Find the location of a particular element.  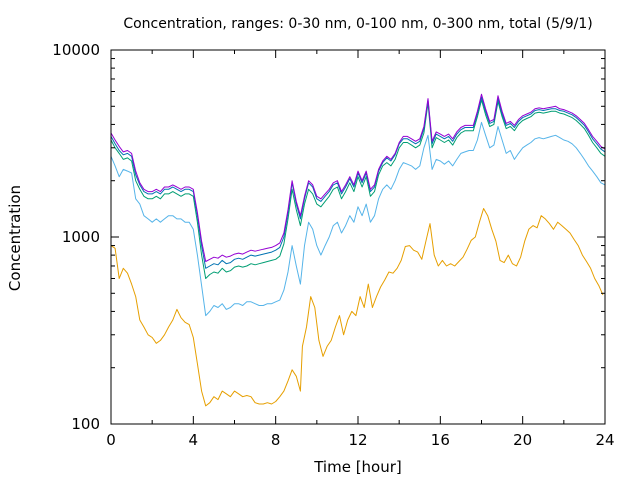

x-axis-label: Time [hour] is located at coordinates (357, 467).